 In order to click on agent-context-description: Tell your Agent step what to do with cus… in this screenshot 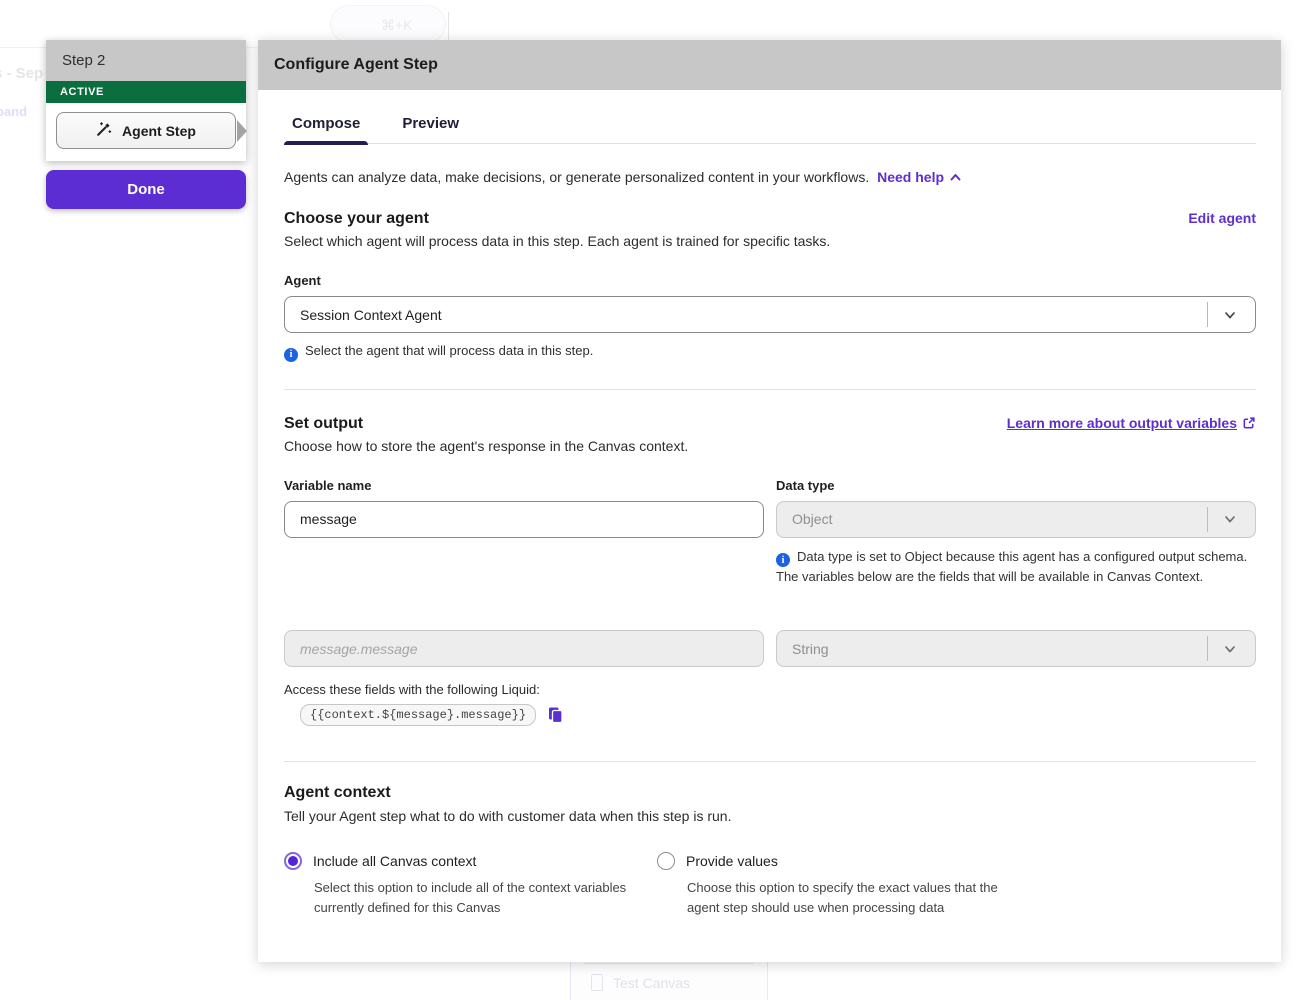, I will do `click(508, 816)`.